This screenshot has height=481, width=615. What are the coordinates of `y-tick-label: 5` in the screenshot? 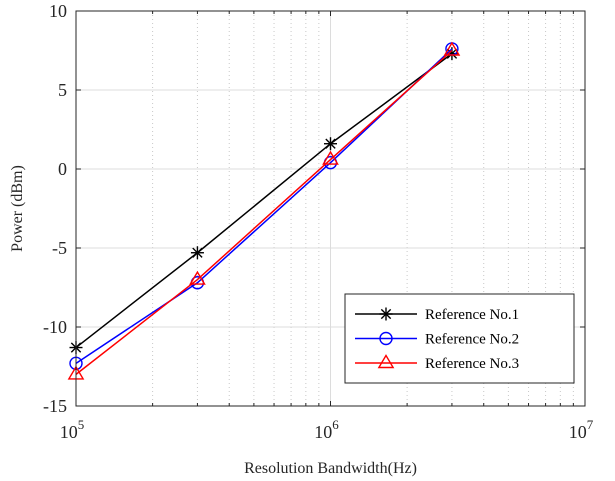 It's located at (62, 90).